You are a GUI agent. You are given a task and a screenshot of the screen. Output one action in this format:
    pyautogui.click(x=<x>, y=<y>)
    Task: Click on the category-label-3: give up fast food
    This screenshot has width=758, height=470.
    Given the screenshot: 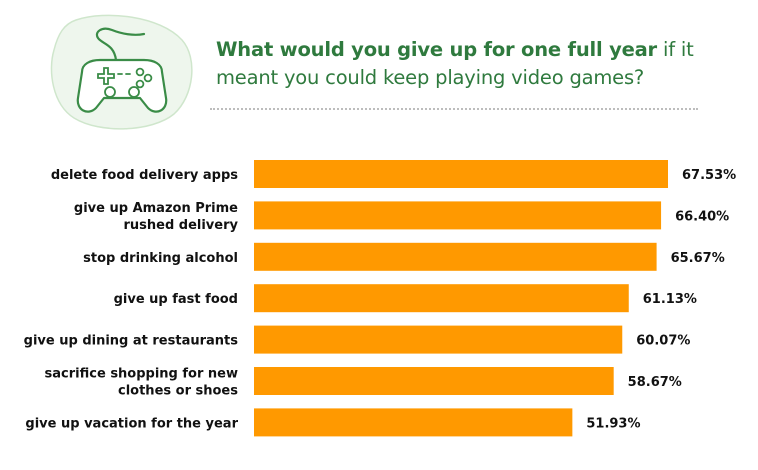 What is the action you would take?
    pyautogui.click(x=176, y=299)
    